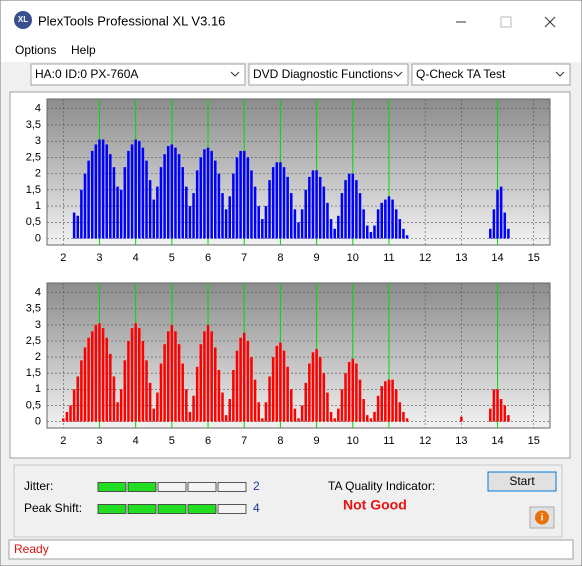  What do you see at coordinates (425, 441) in the screenshot?
I see `x-tick-label: 12` at bounding box center [425, 441].